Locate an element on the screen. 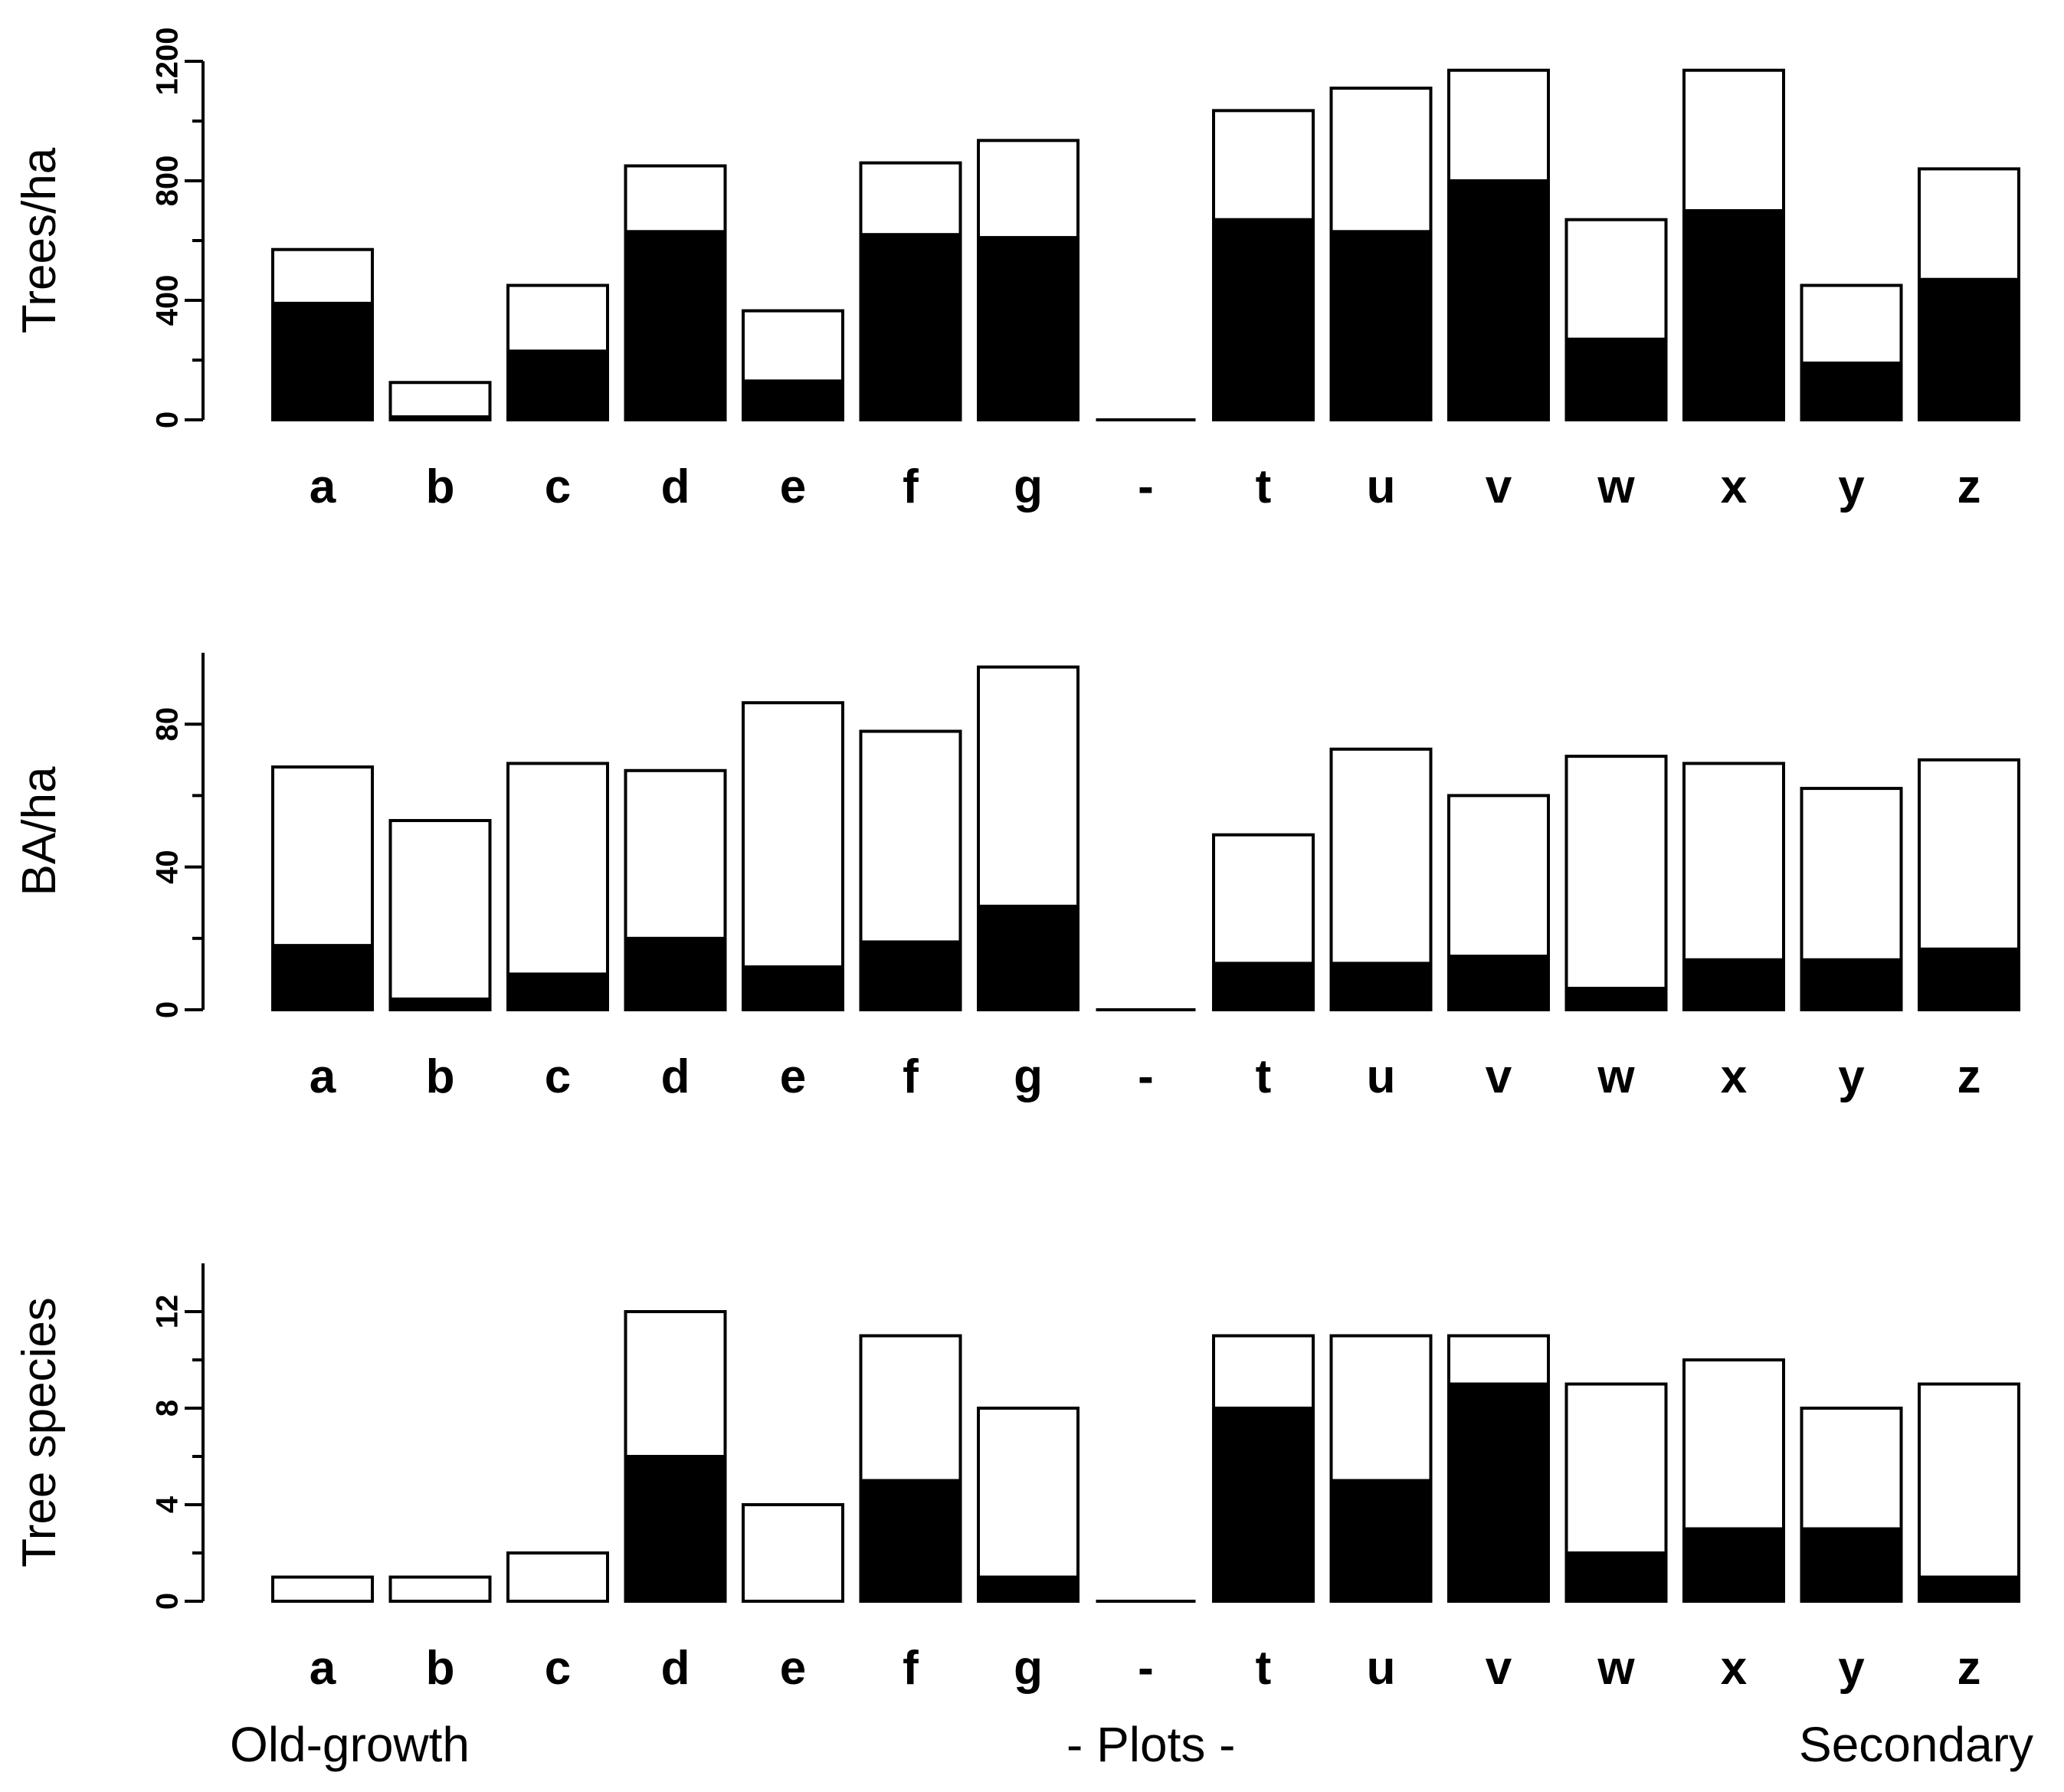 This screenshot has height=1792, width=2064. tree-species-bar-black-v is located at coordinates (1499, 1492).